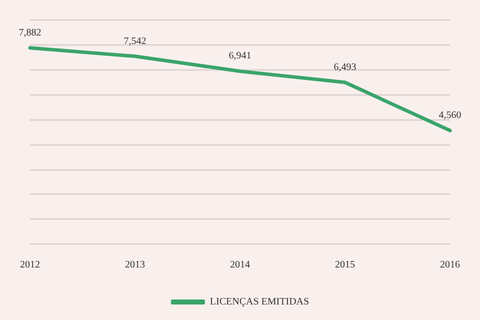  I want to click on data-label: 6,493, so click(345, 67).